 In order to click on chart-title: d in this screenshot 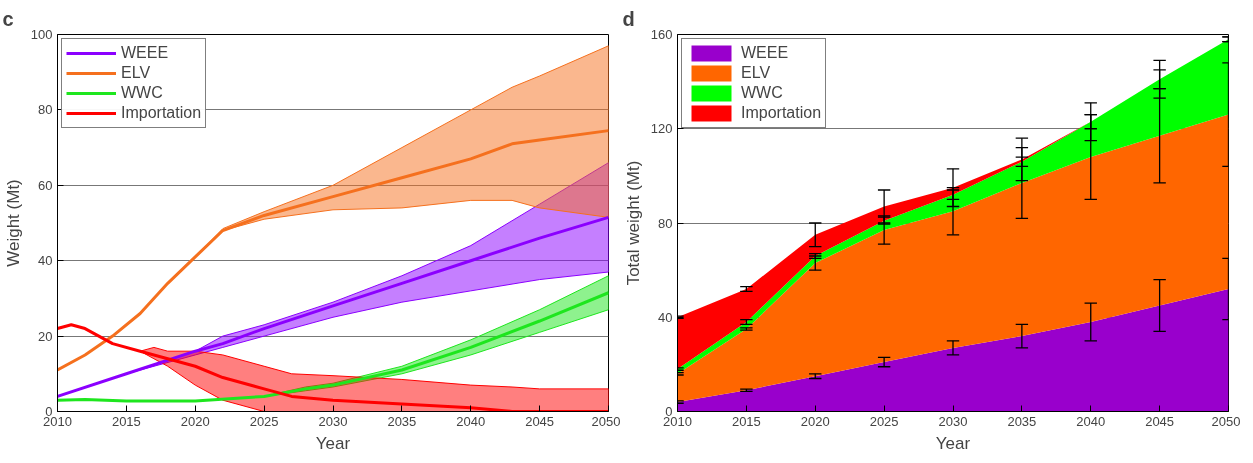, I will do `click(628, 18)`.